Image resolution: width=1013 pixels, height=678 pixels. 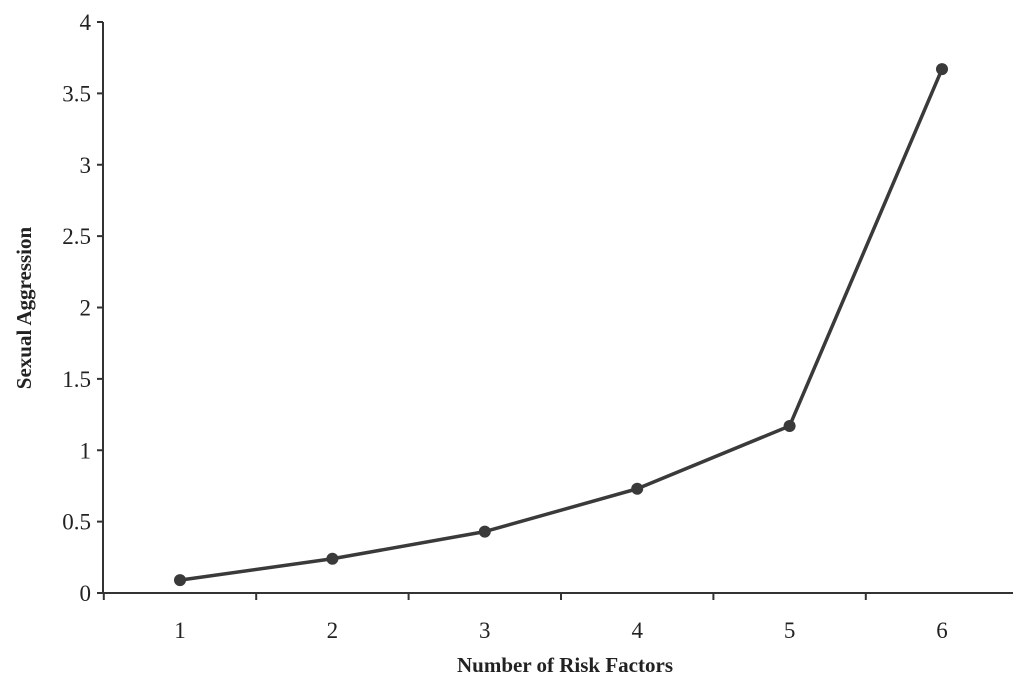 I want to click on x-tick-label: 5, so click(x=790, y=630).